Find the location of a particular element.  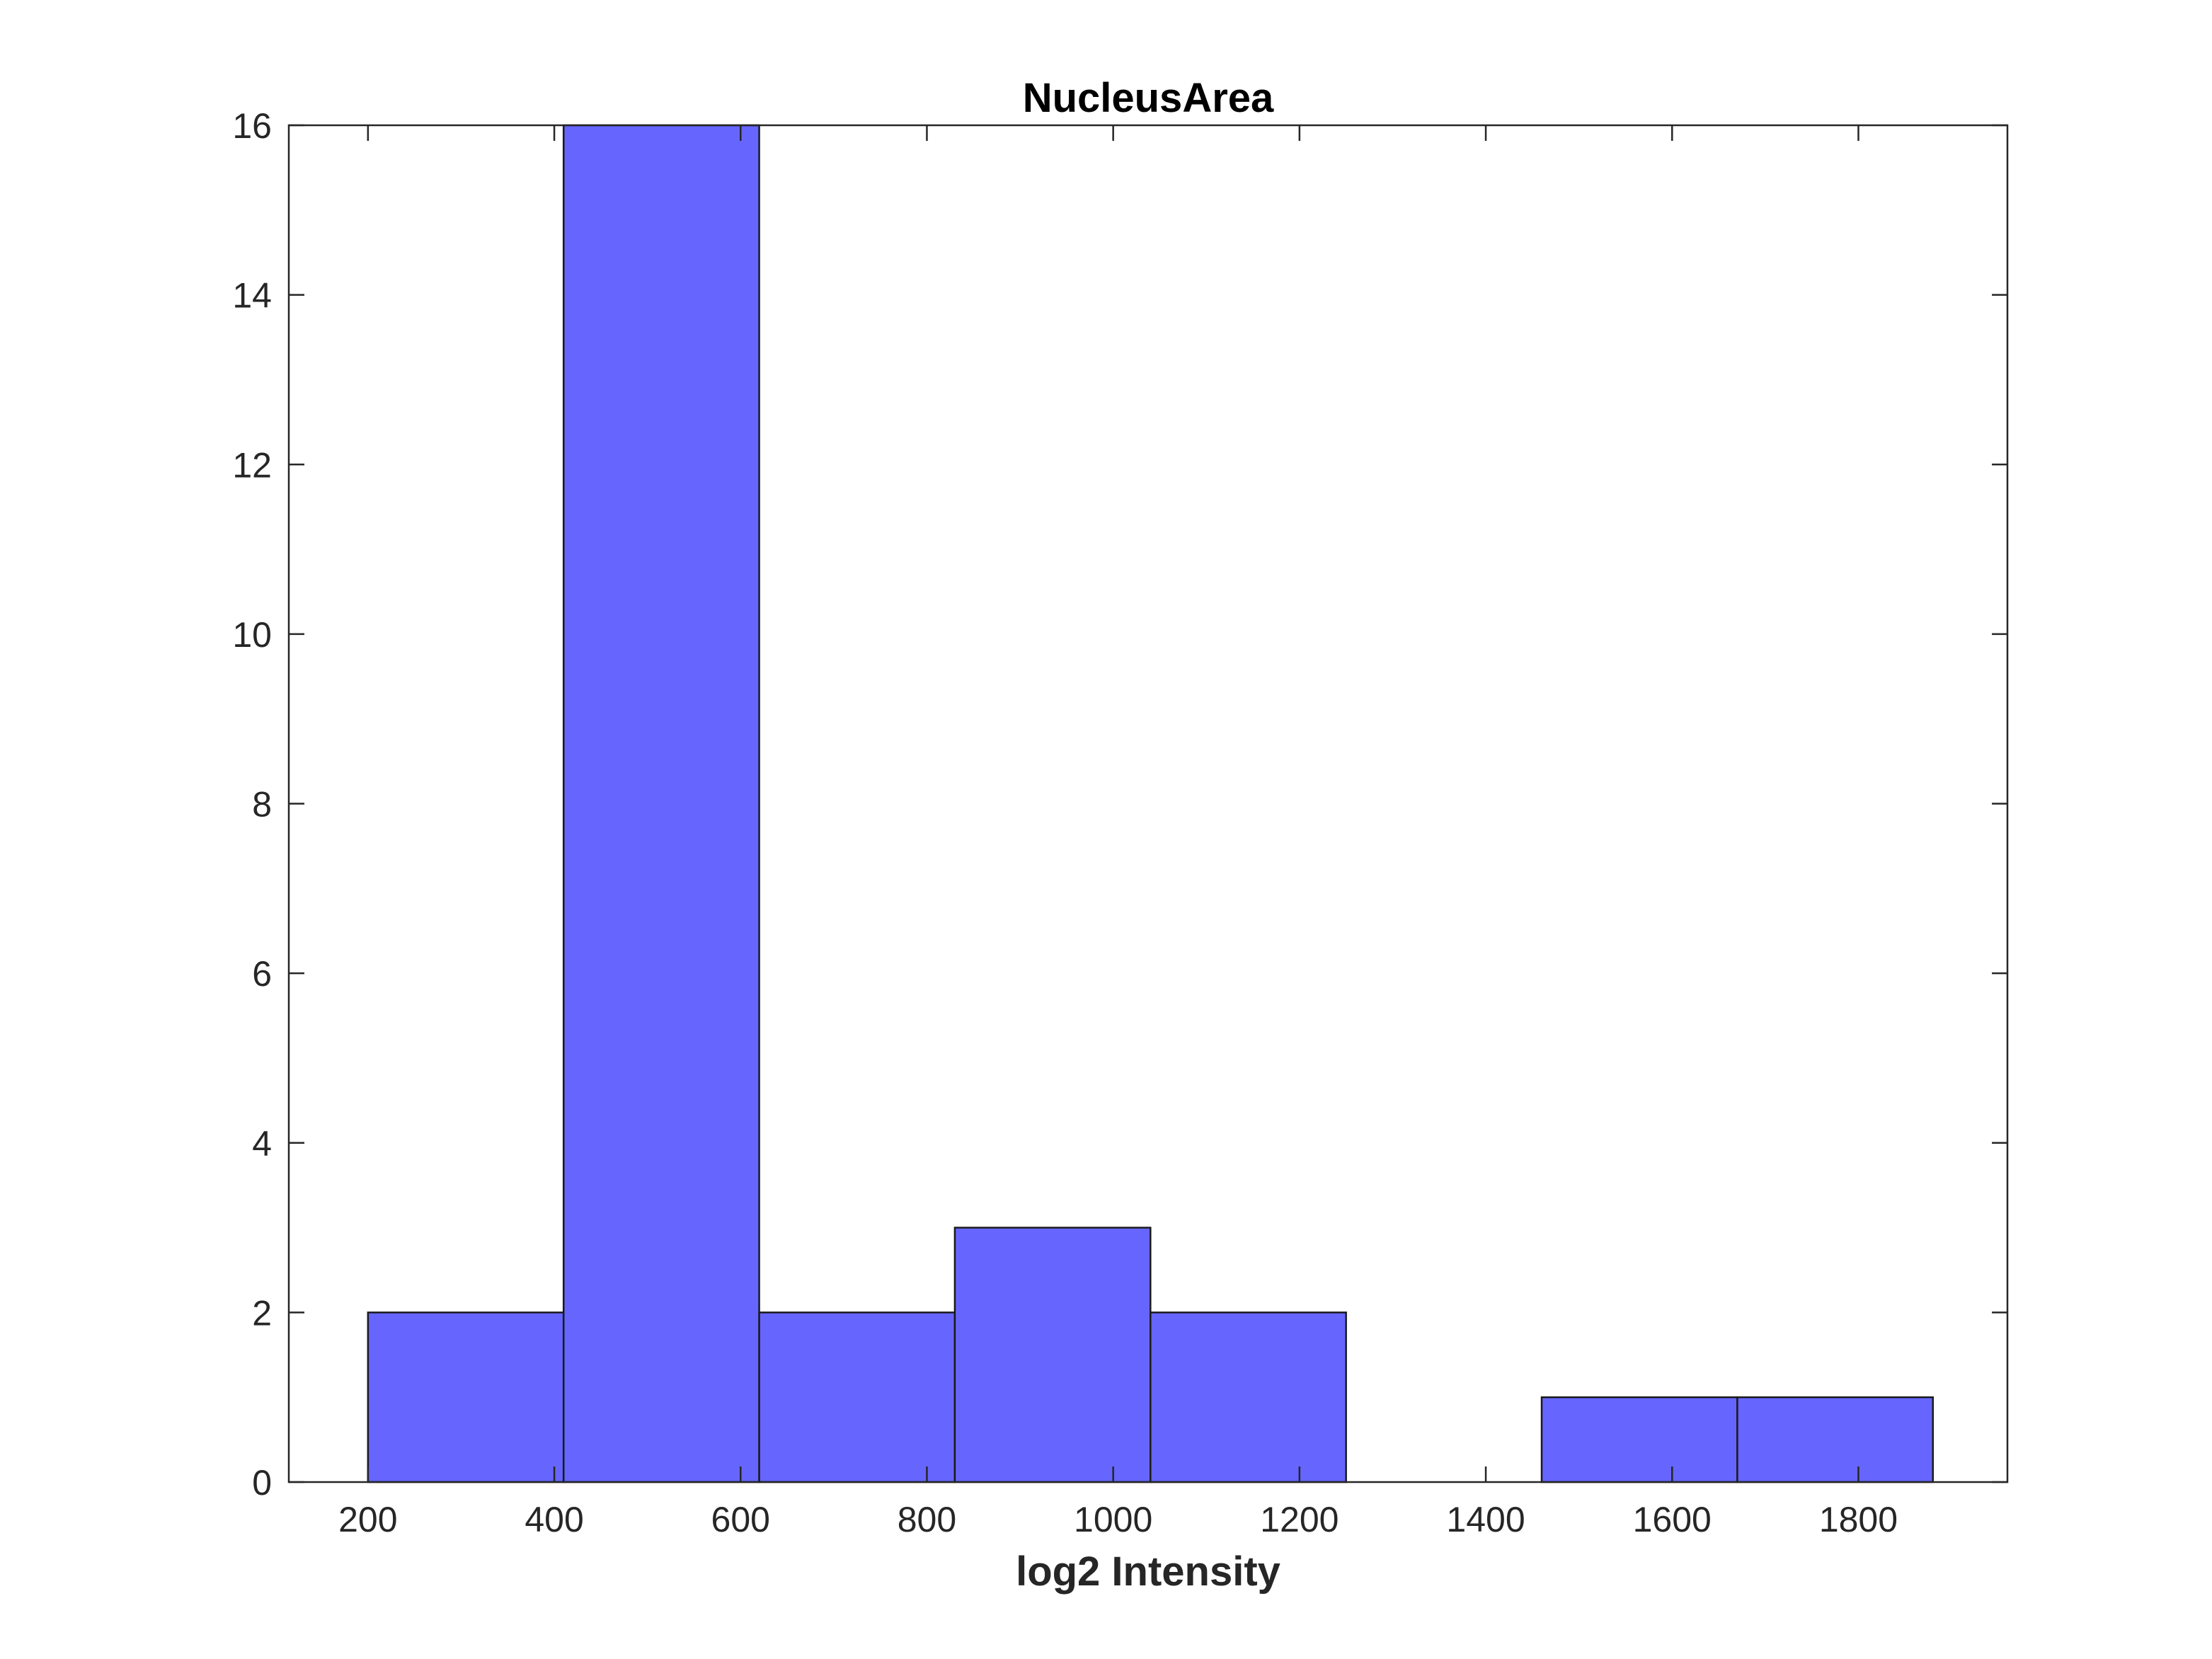

y-tick-label: 12 is located at coordinates (252, 465).